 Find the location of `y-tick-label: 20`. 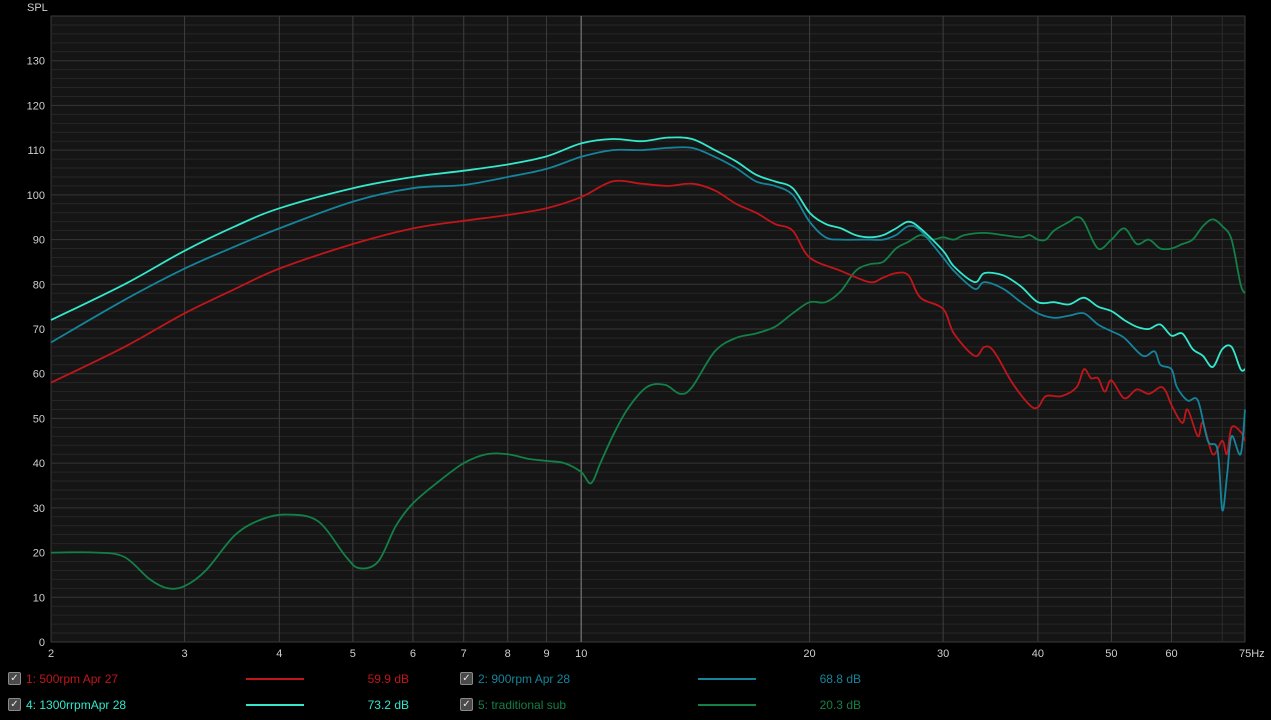

y-tick-label: 20 is located at coordinates (39, 554).